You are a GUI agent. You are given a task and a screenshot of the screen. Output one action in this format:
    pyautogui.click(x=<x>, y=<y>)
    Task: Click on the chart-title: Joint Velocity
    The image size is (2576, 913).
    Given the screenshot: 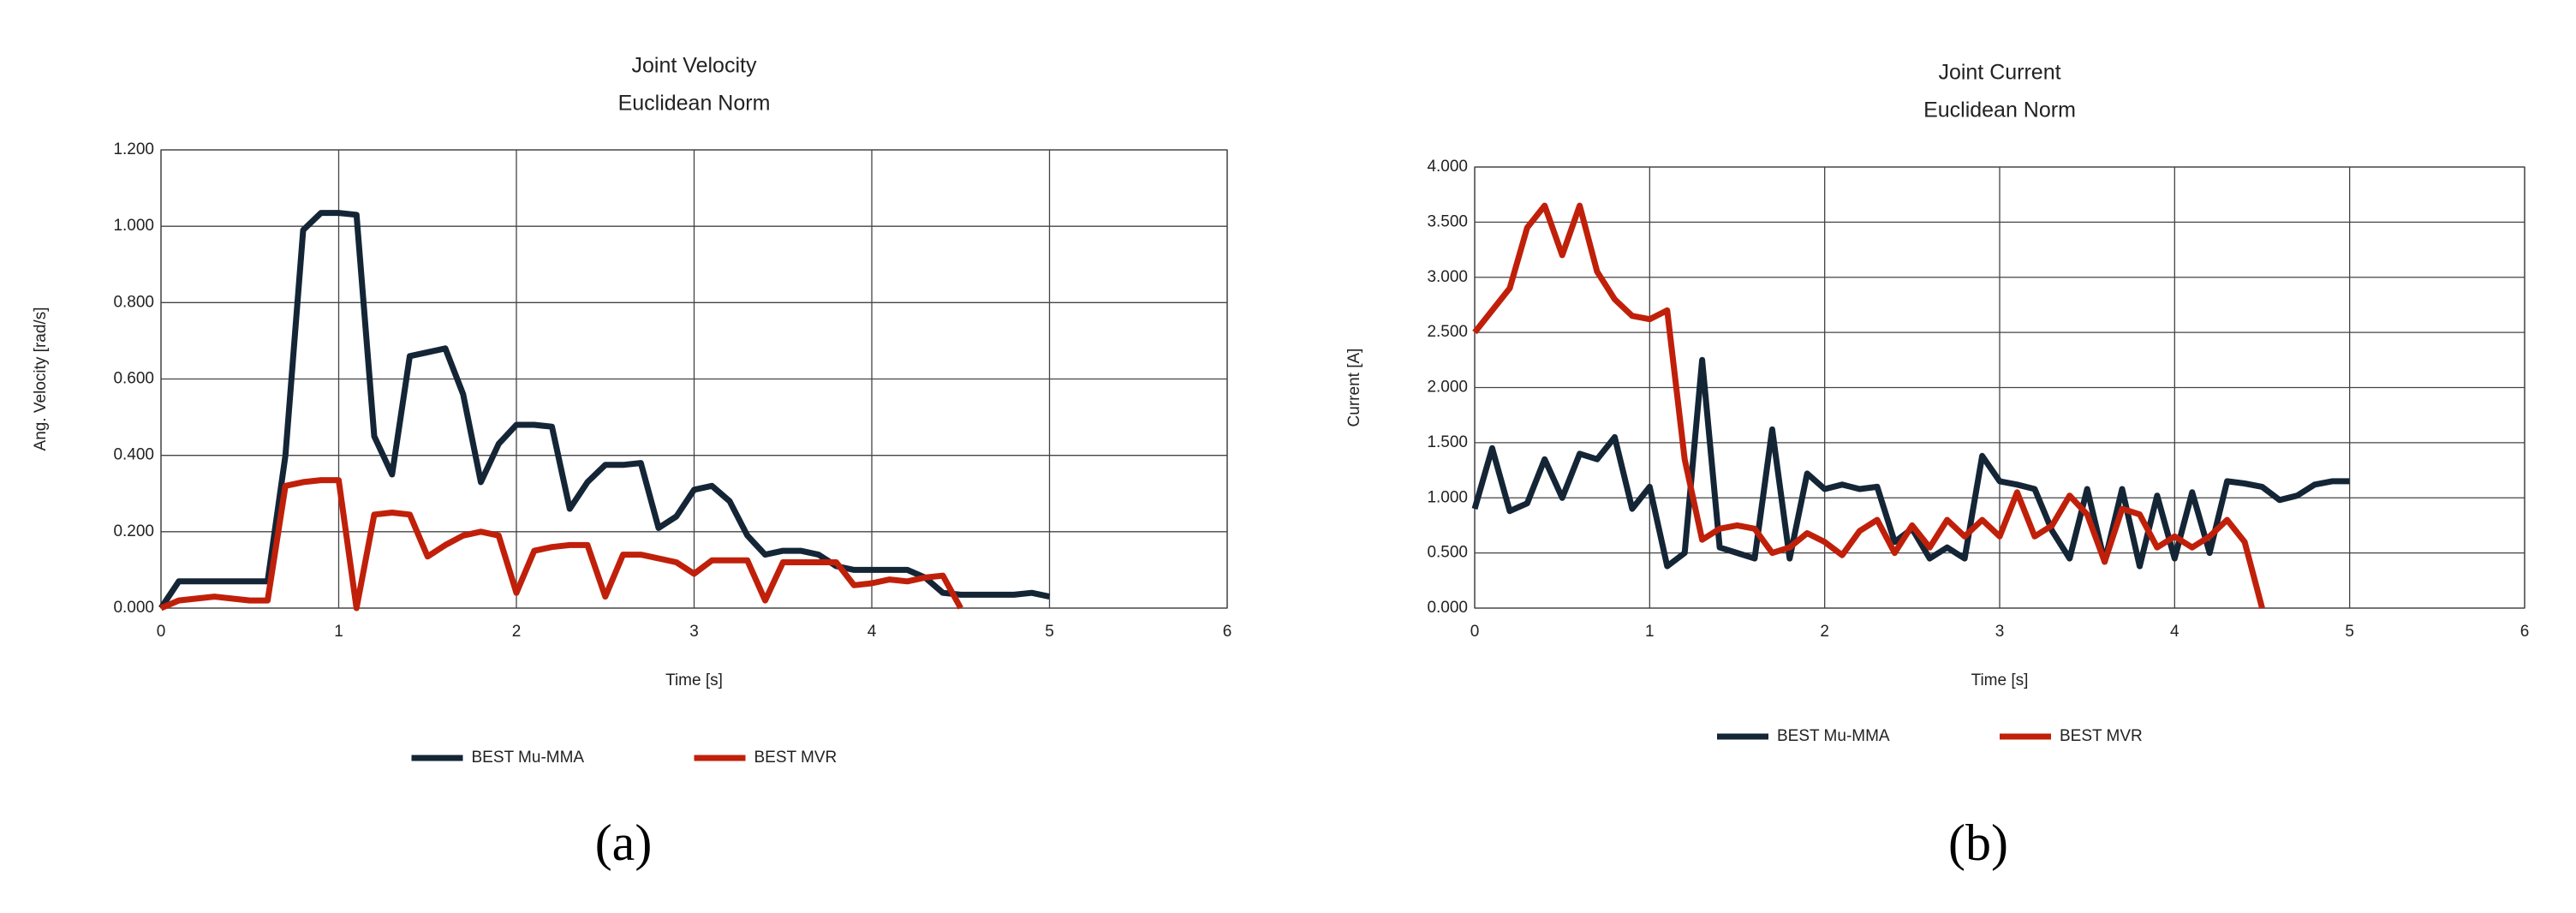 What is the action you would take?
    pyautogui.click(x=694, y=66)
    